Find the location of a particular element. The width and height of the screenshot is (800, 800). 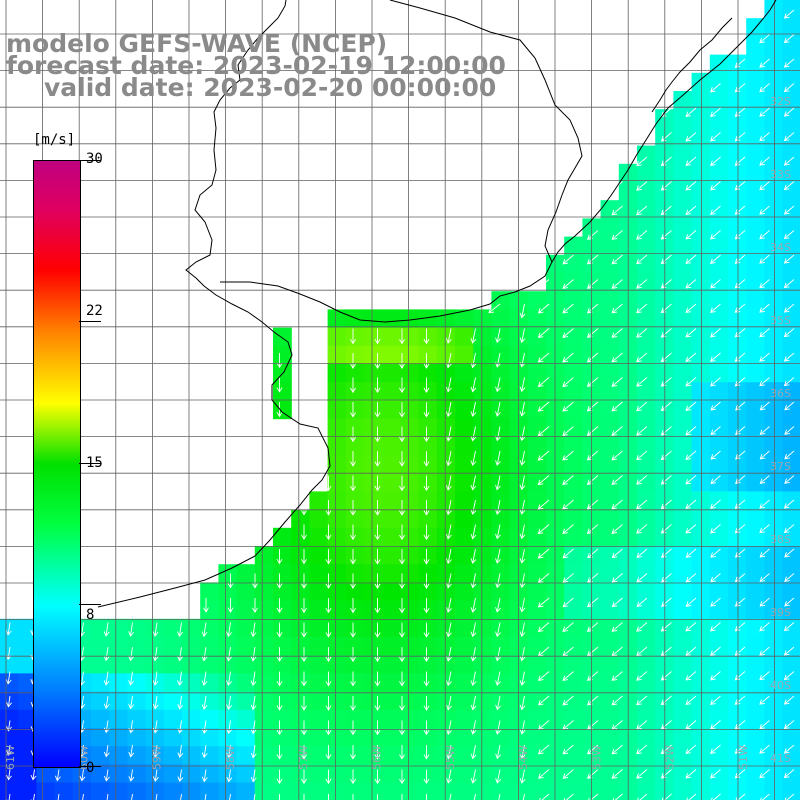

lat-label: 32S is located at coordinates (780, 101).